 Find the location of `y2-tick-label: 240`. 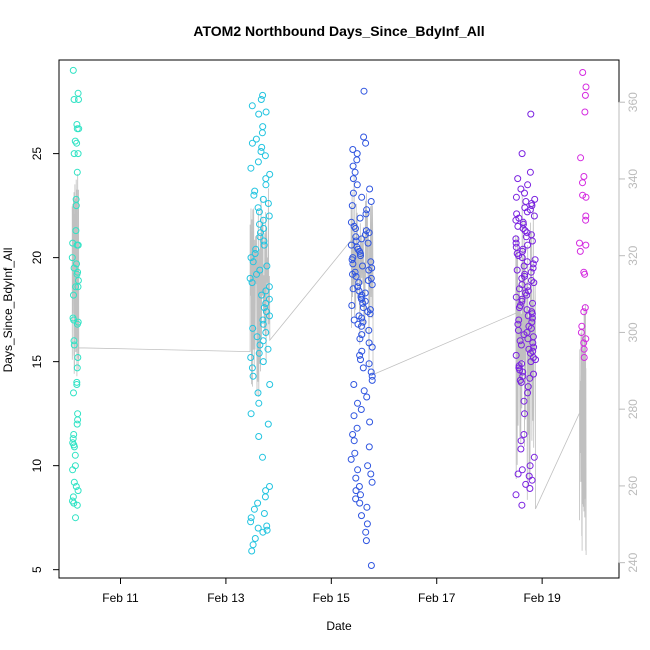

y2-tick-label: 240 is located at coordinates (633, 562).